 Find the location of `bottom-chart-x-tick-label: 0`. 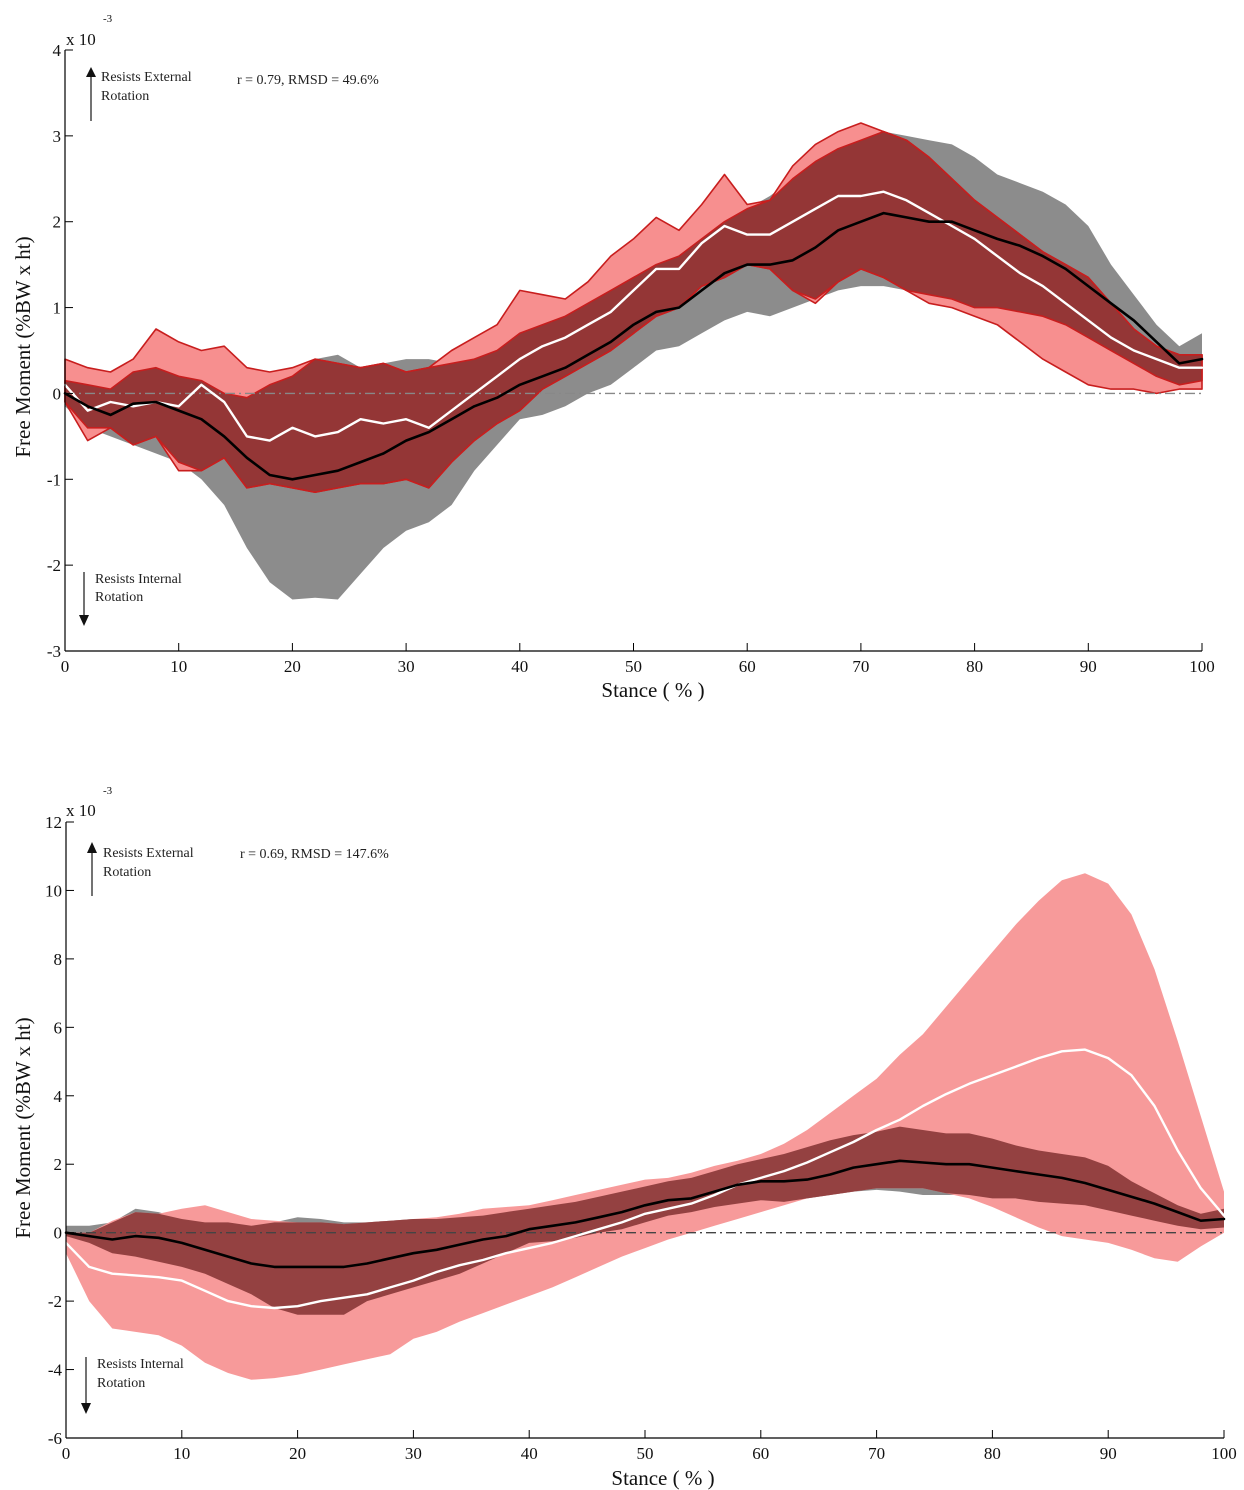

bottom-chart-x-tick-label: 0 is located at coordinates (66, 1453).